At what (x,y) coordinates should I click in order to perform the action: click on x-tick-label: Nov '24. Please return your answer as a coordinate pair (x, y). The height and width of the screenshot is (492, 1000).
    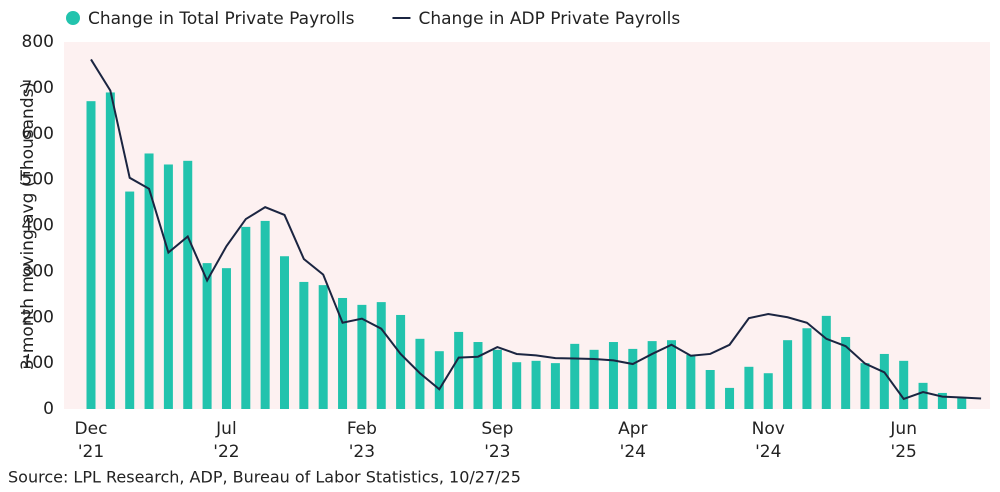
    Looking at the image, I should click on (768, 440).